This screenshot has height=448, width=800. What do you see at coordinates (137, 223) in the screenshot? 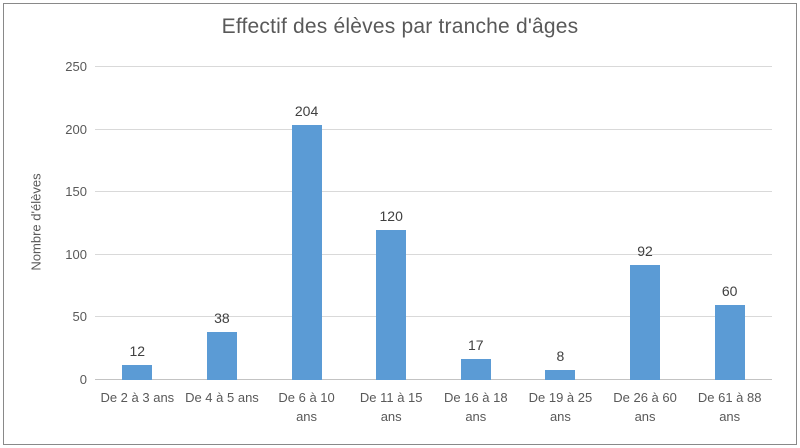
I see `bar-slot: 12` at bounding box center [137, 223].